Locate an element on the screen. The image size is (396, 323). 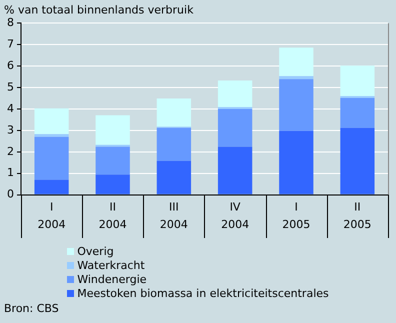
y-tick-label: 2 is located at coordinates (10, 151).